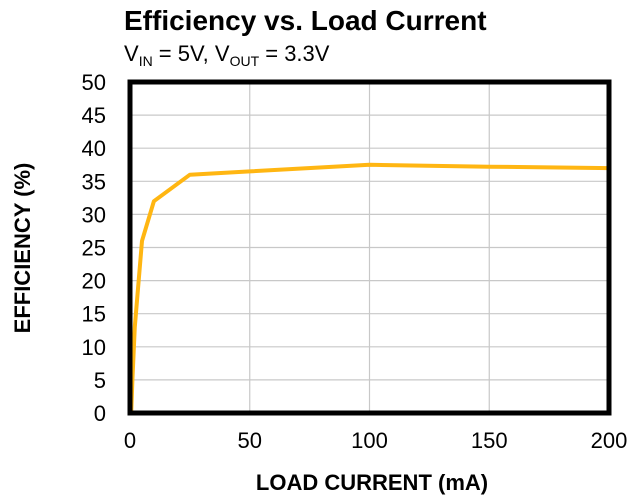 This screenshot has height=500, width=636. I want to click on y-tick-label: 10, so click(94, 347).